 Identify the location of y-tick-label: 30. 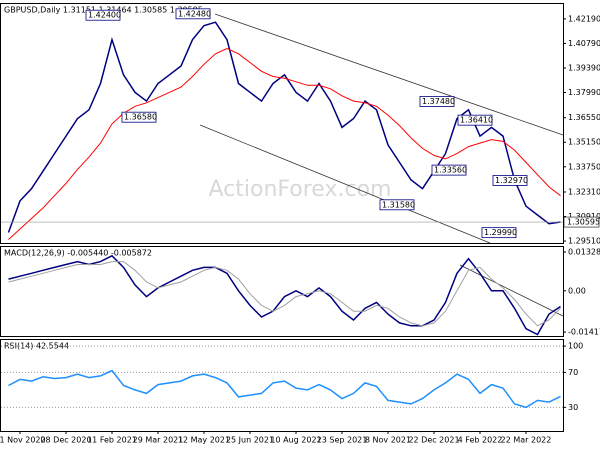
(573, 407).